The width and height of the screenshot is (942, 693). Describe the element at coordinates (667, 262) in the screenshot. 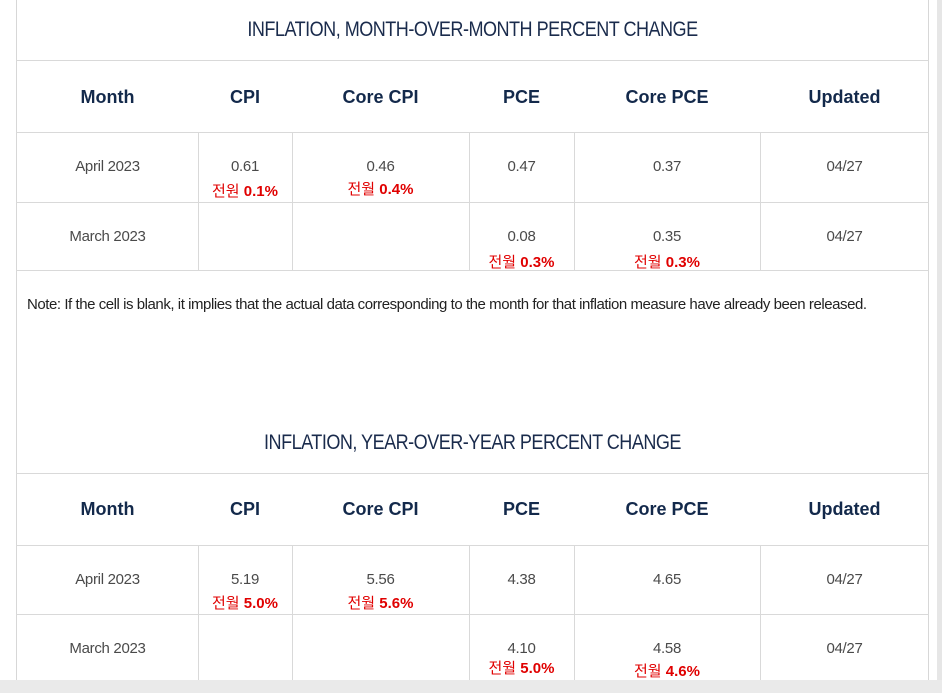

I see `table1-row2-core-pce-note: 전월 0.3%` at that location.